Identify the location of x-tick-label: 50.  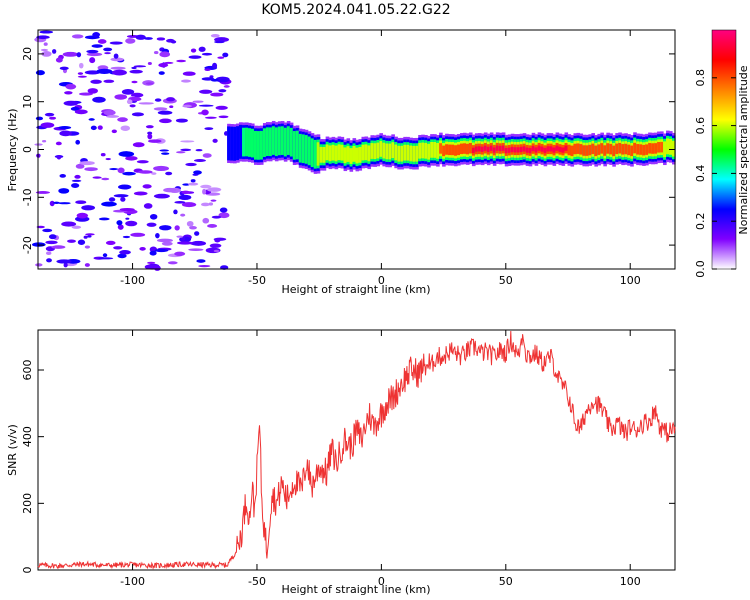
(506, 581).